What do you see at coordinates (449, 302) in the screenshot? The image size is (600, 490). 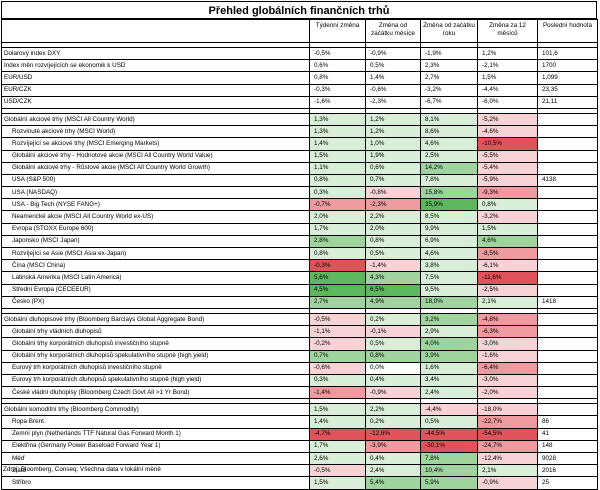 I see `ytd-change-cell: 18,0%` at bounding box center [449, 302].